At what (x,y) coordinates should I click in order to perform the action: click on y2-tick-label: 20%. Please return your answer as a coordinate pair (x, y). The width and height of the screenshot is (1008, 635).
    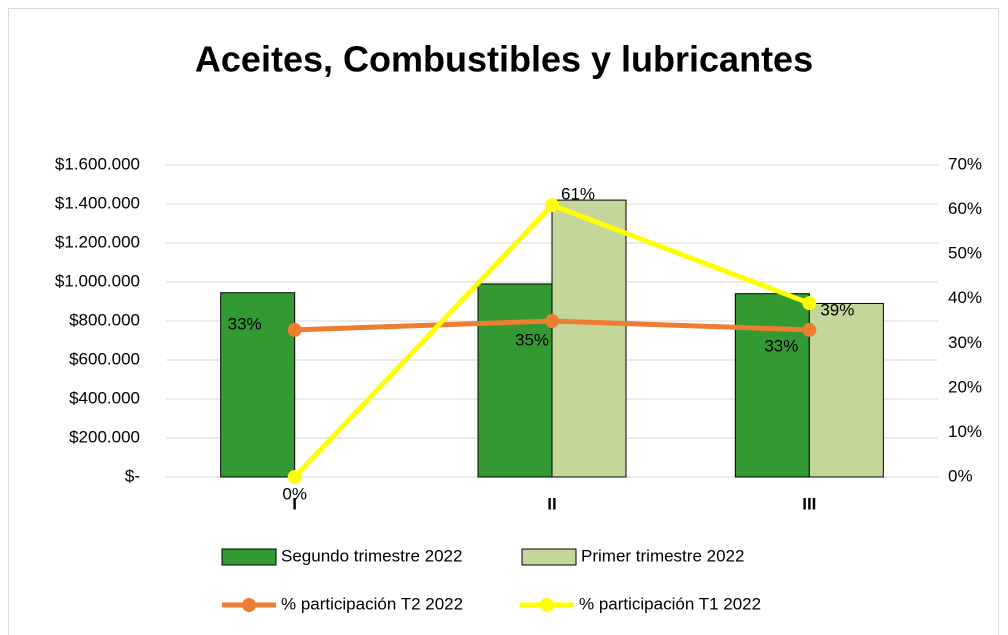
    Looking at the image, I should click on (965, 386).